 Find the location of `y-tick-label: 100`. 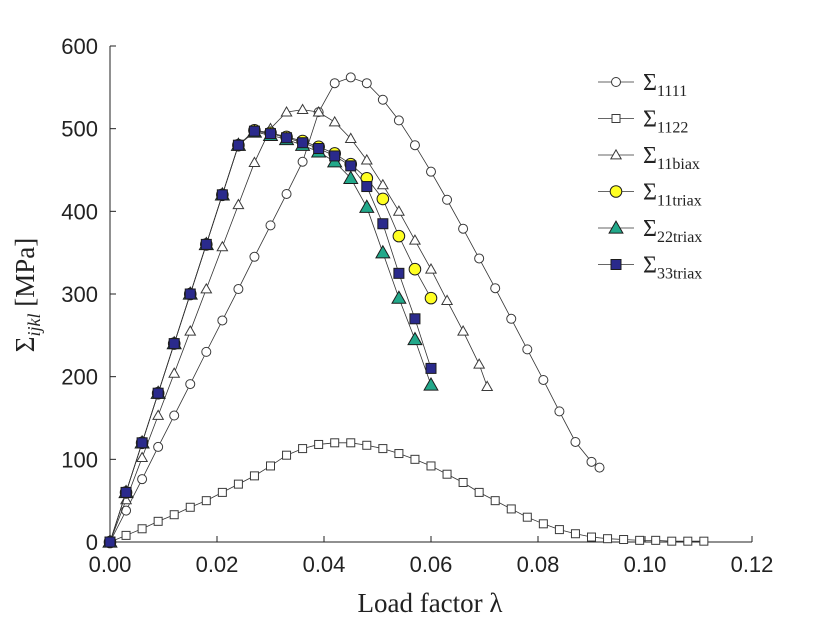

y-tick-label: 100 is located at coordinates (79, 459).